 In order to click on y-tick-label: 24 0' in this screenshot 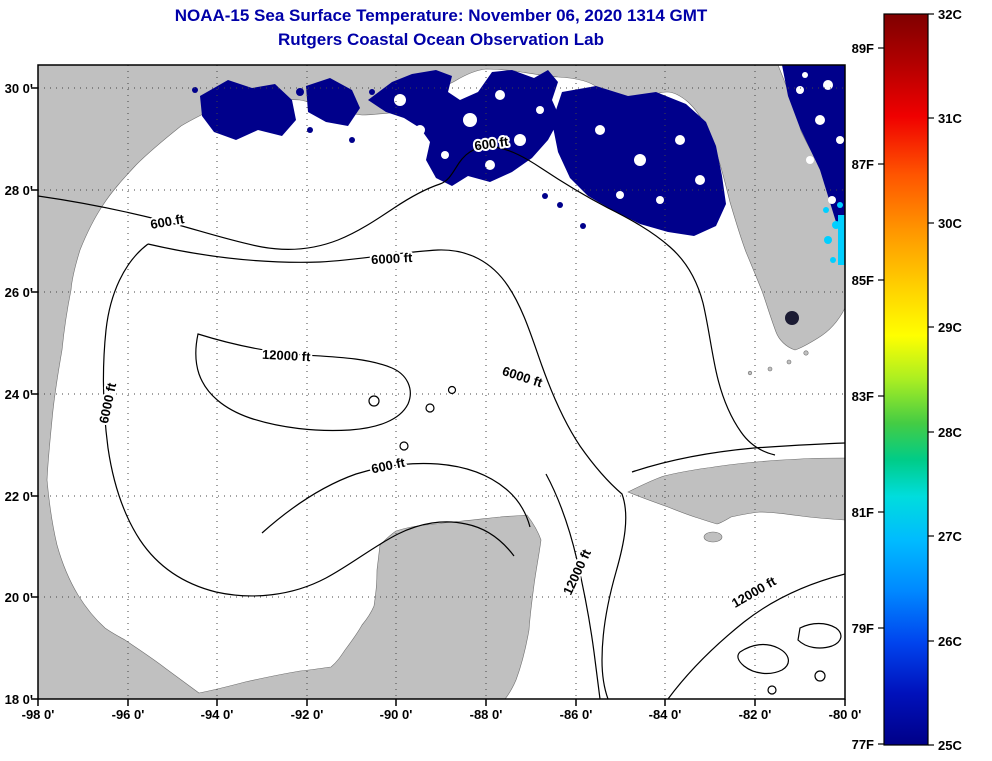, I will do `click(19, 394)`.